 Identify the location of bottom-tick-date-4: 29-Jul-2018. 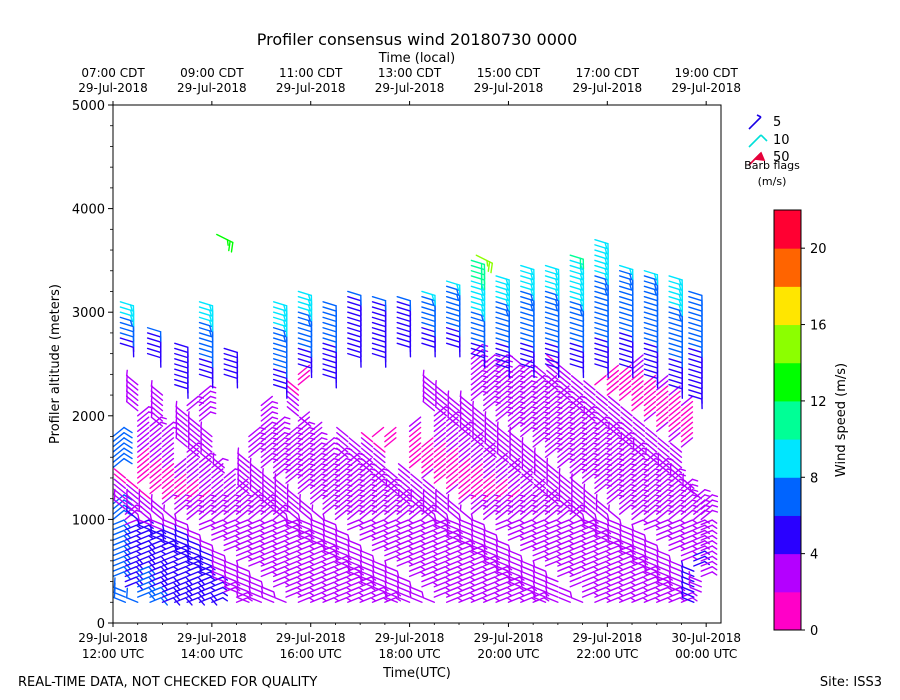
(509, 638).